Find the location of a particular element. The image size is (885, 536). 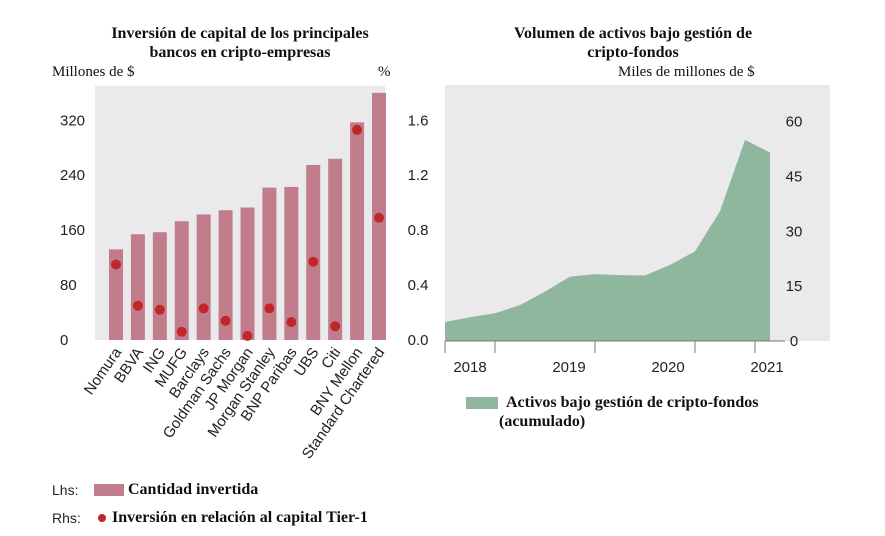

y-tick-label: 15 is located at coordinates (794, 286).